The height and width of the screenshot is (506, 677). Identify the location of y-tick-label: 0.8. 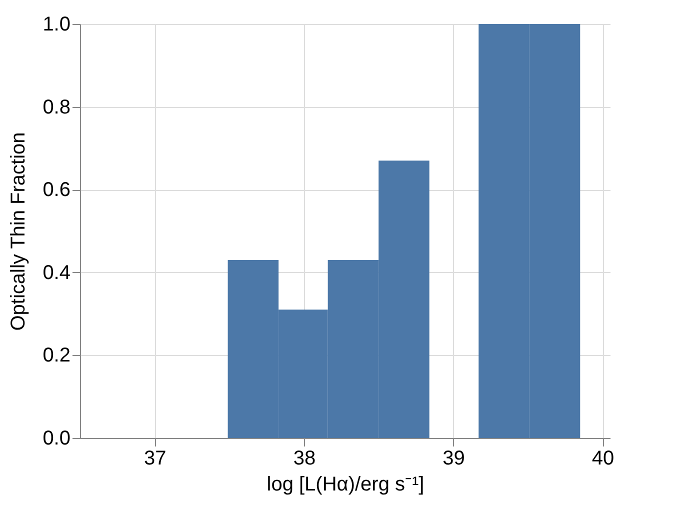
(56, 107).